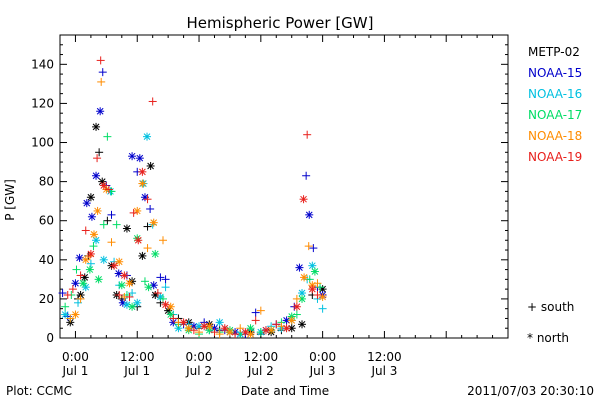 Image resolution: width=600 pixels, height=400 pixels. What do you see at coordinates (384, 357) in the screenshot?
I see `x-tick-label-time: 12:00` at bounding box center [384, 357].